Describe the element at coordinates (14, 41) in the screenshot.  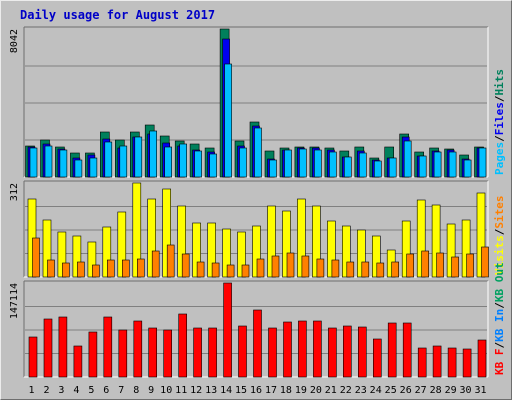
I see `y-axis-max-label: 8042` at that location.